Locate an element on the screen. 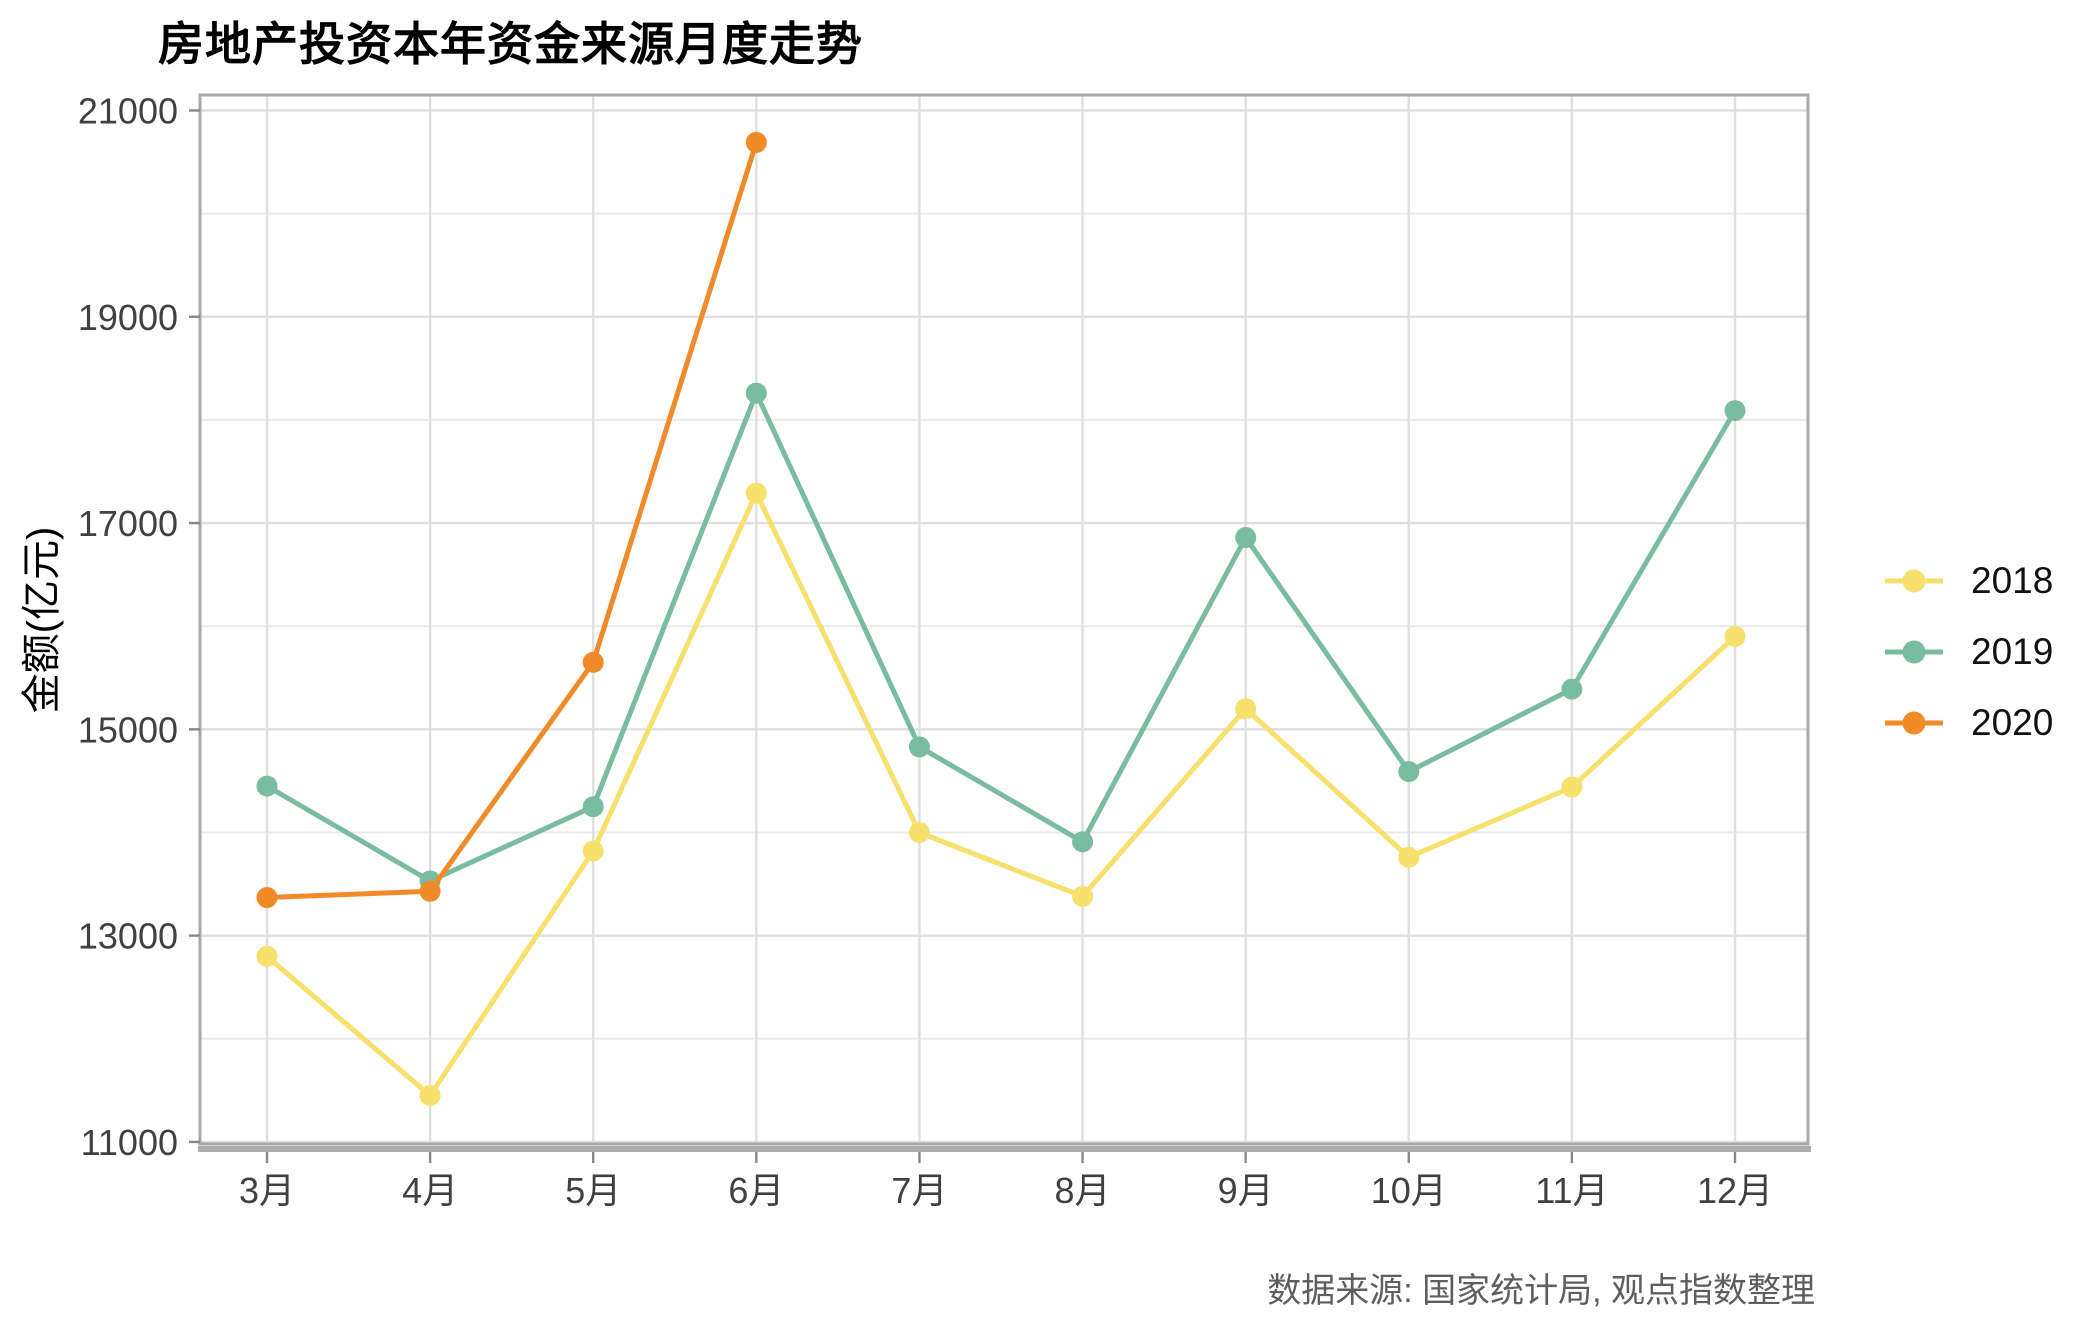 The height and width of the screenshot is (1328, 2100). legend-label-2019: 2019 is located at coordinates (2012, 651).